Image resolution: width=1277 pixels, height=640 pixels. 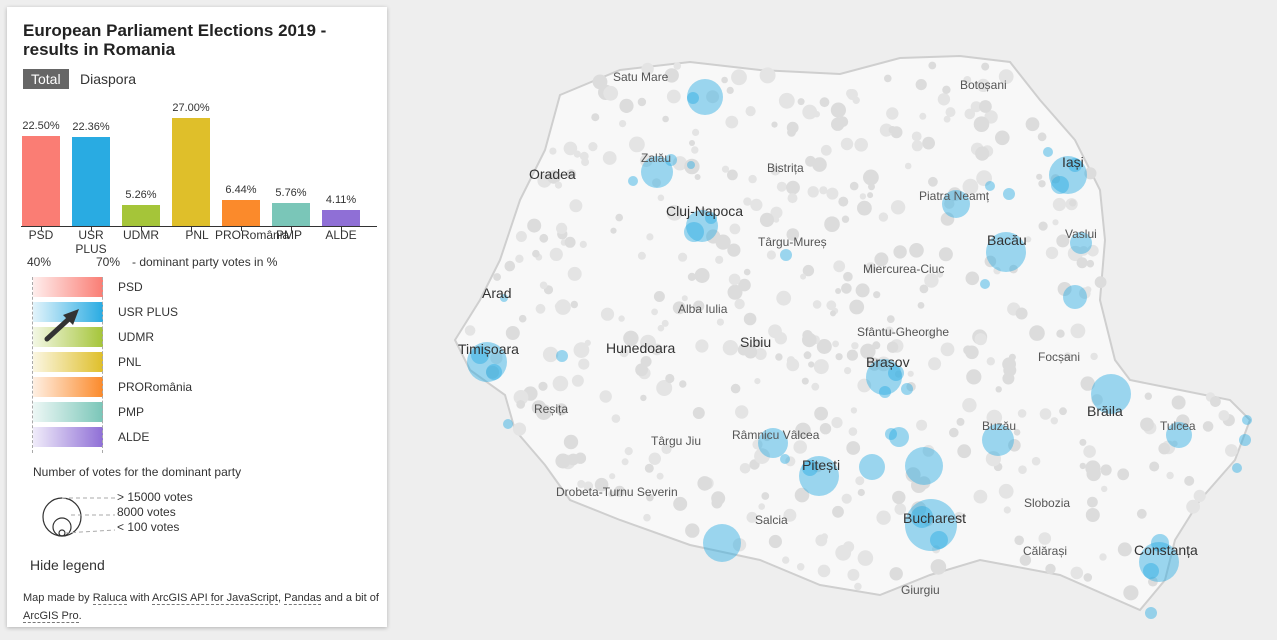 What do you see at coordinates (205, 262) in the screenshot?
I see `scale-caption: - dominant party votes in %` at bounding box center [205, 262].